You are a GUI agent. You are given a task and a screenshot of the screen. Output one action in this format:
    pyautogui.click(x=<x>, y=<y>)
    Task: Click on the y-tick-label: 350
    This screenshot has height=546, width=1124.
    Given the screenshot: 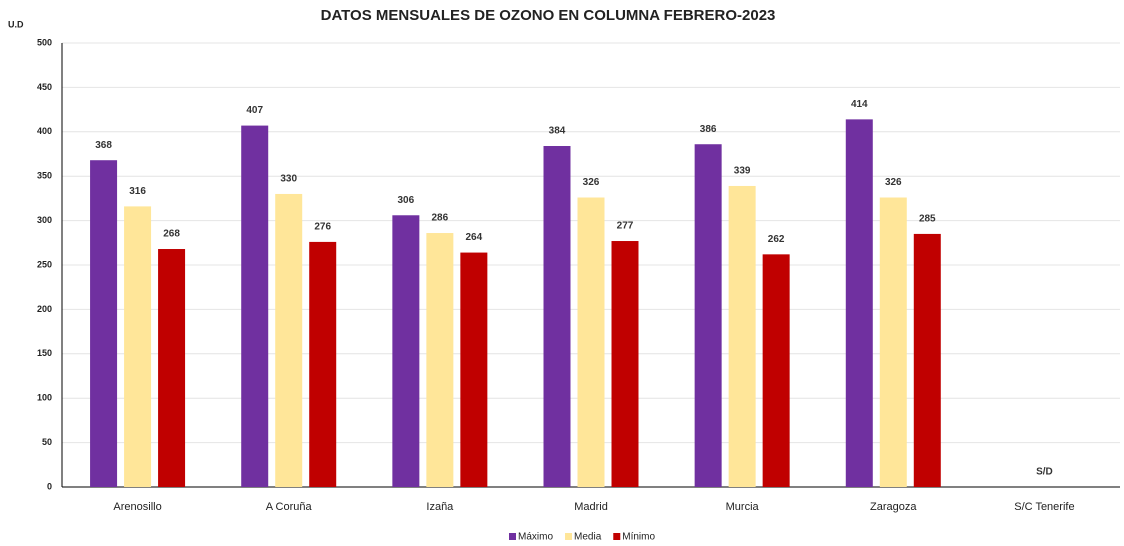 What is the action you would take?
    pyautogui.click(x=44, y=176)
    